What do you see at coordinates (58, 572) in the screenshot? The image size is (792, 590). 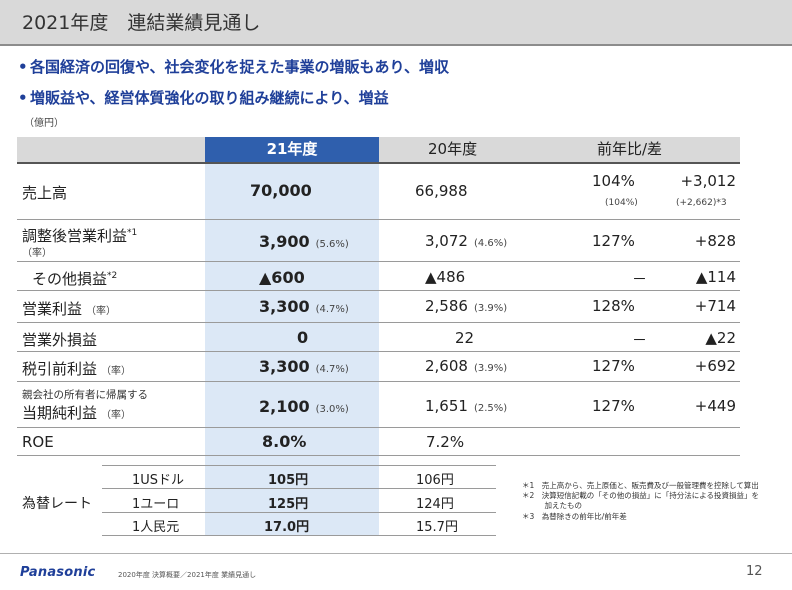 I see `panasonic-logo: Panasonic` at bounding box center [58, 572].